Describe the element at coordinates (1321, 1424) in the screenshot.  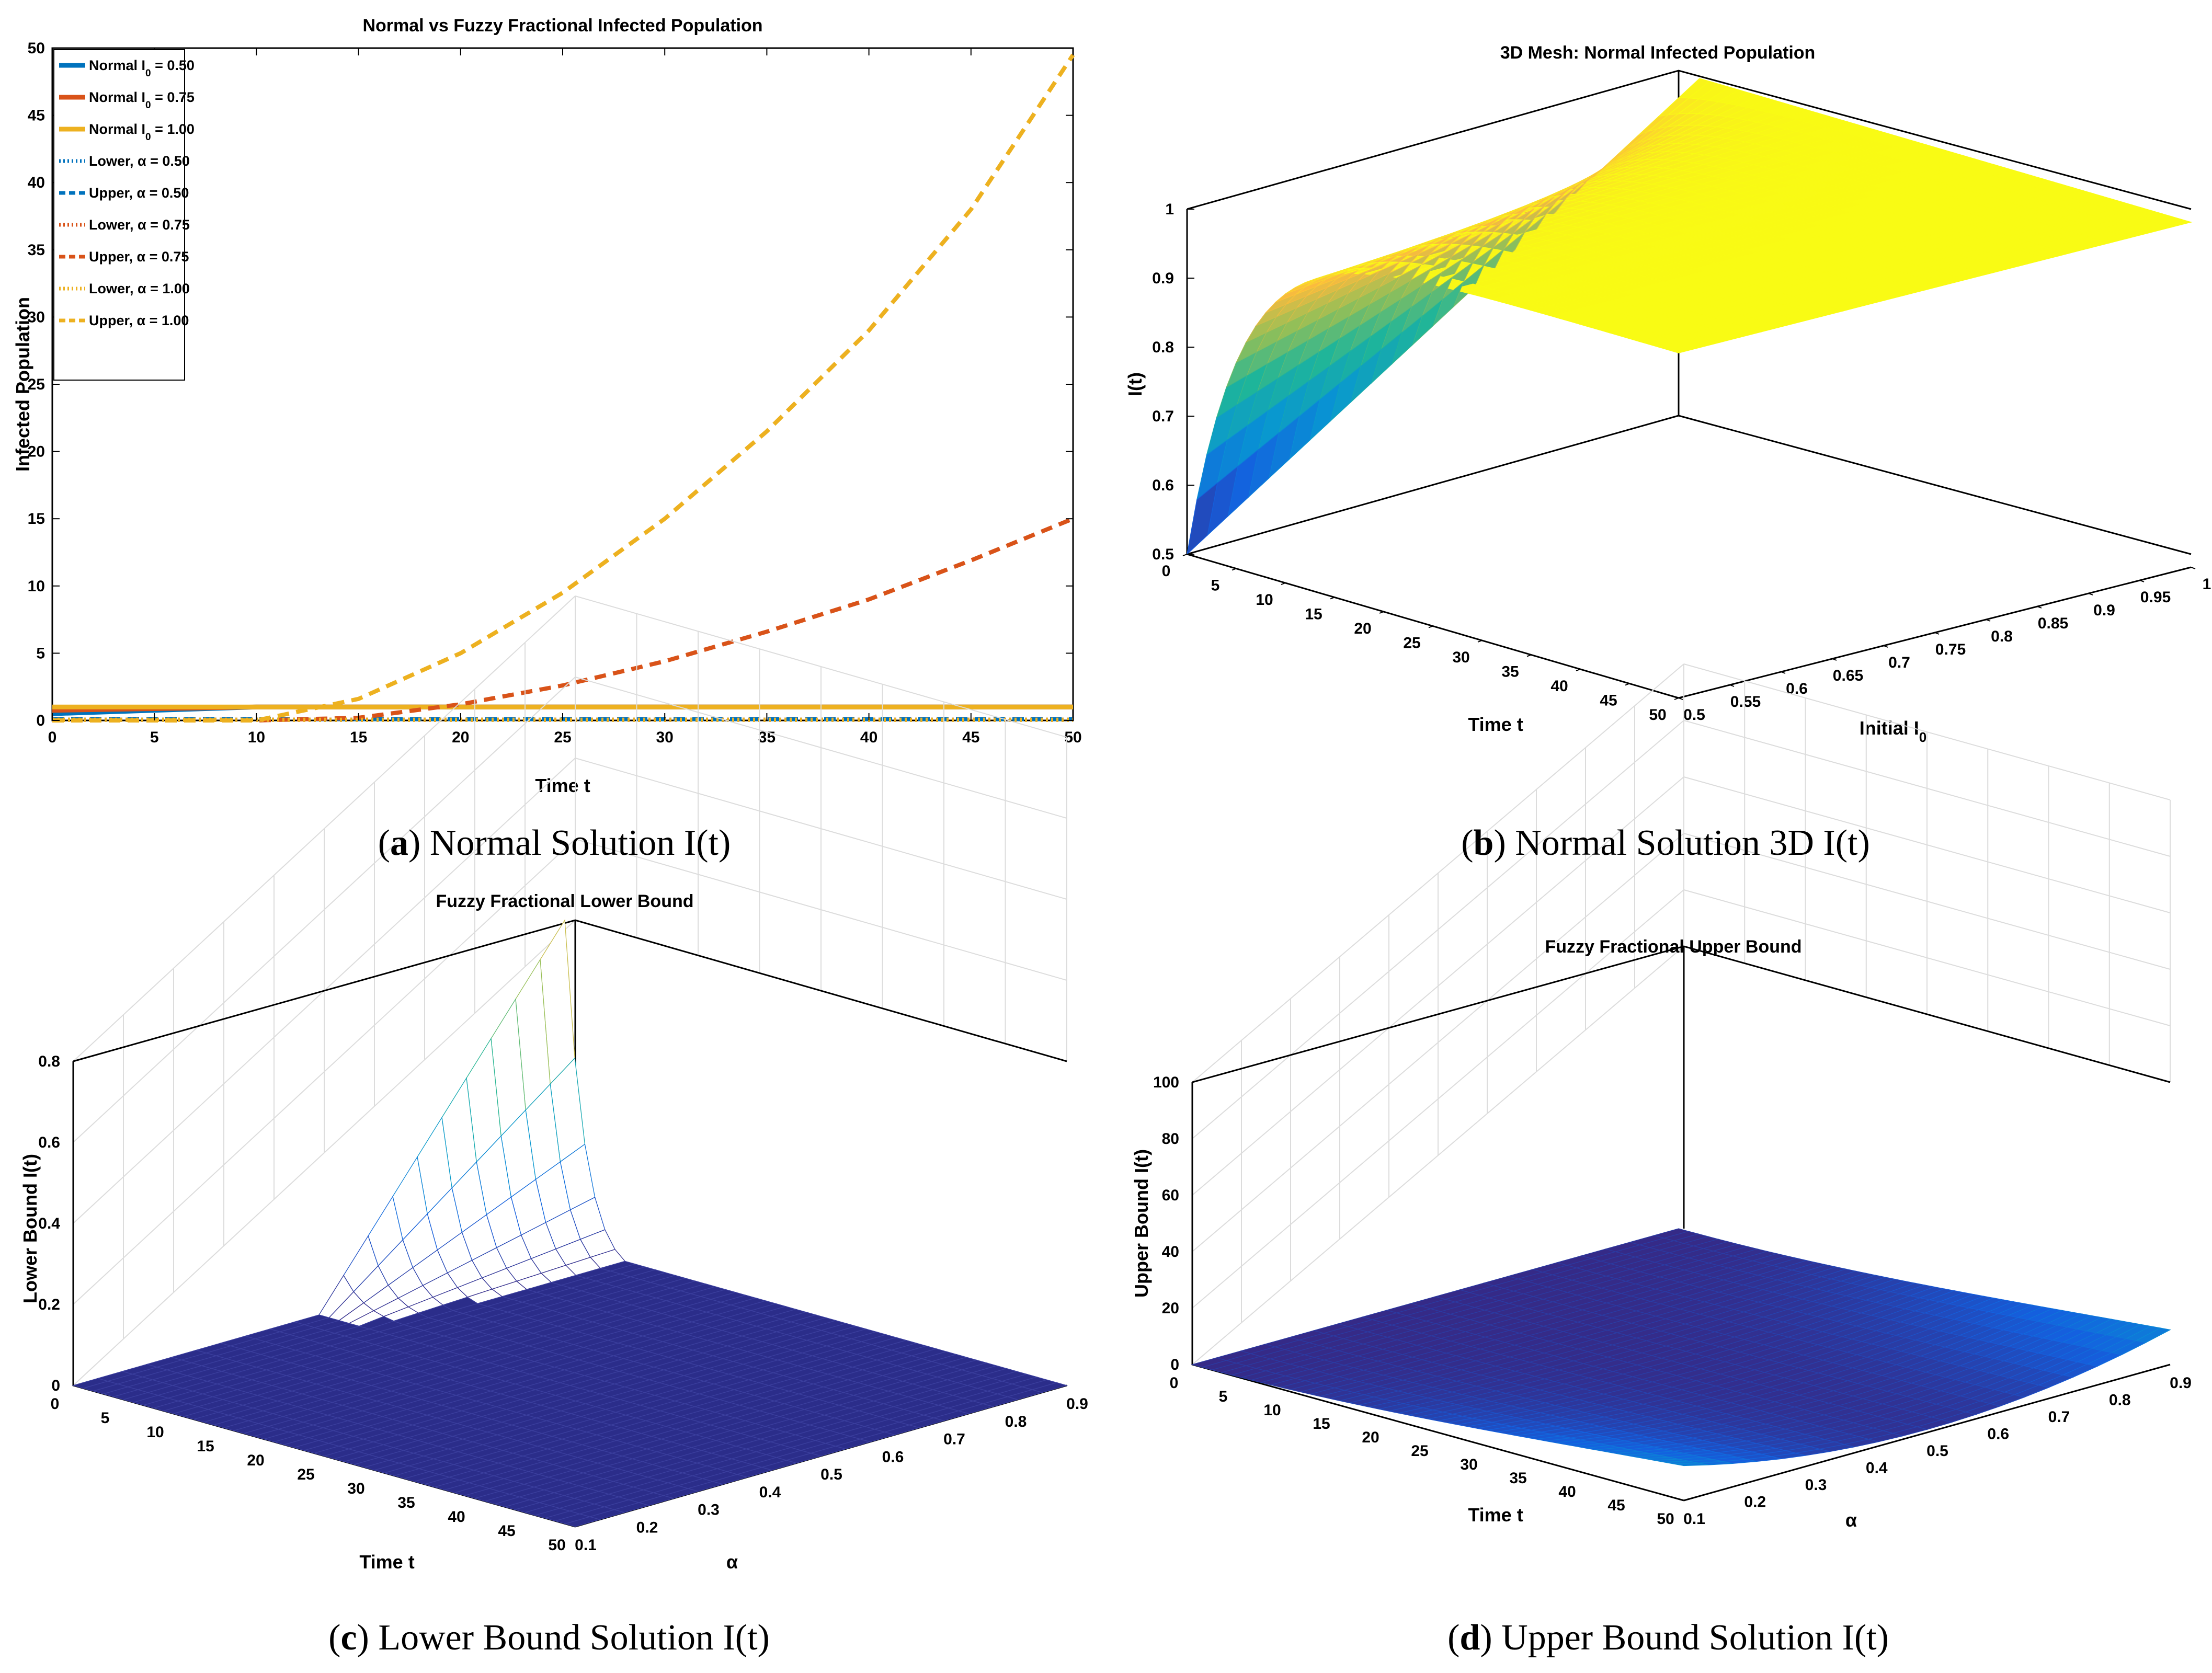
I see `x-tick-label: 15` at that location.